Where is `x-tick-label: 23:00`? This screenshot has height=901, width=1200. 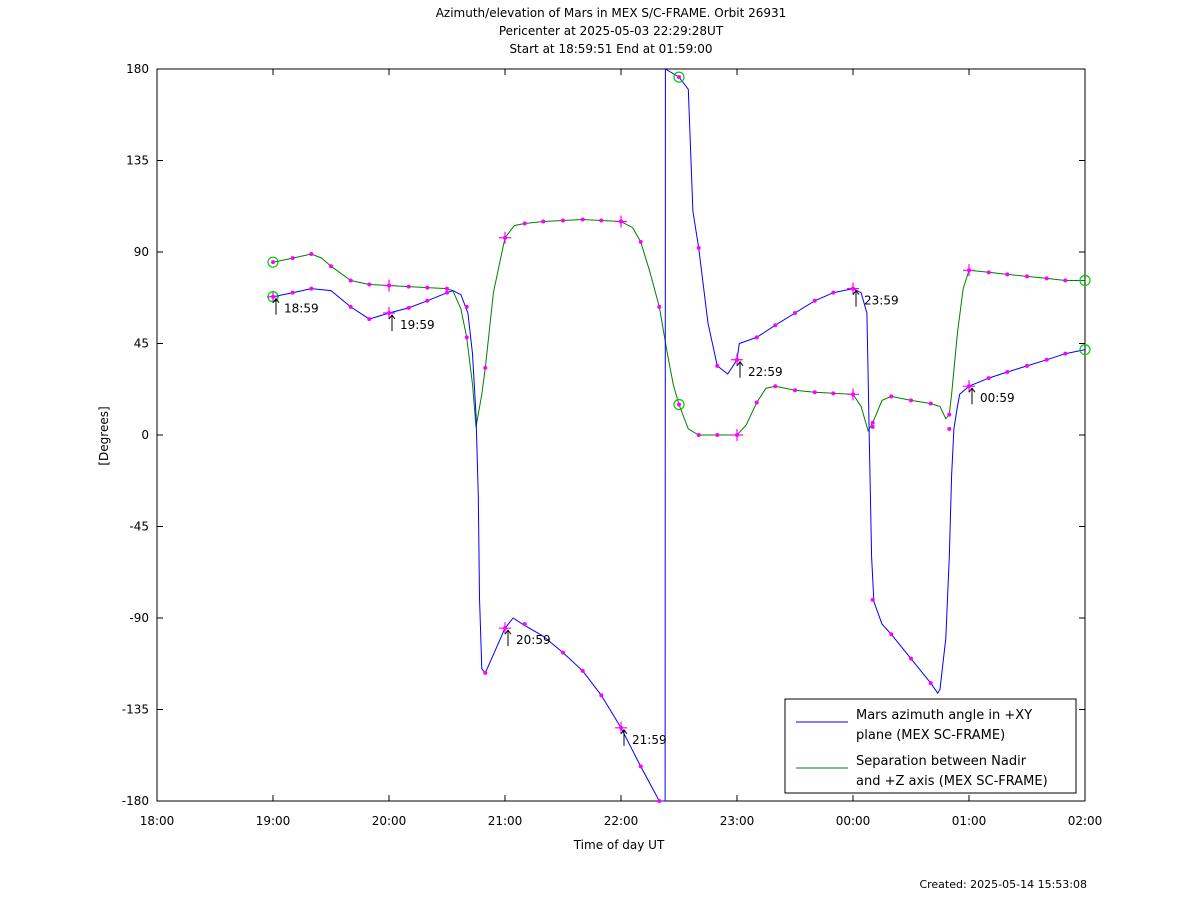 x-tick-label: 23:00 is located at coordinates (737, 821).